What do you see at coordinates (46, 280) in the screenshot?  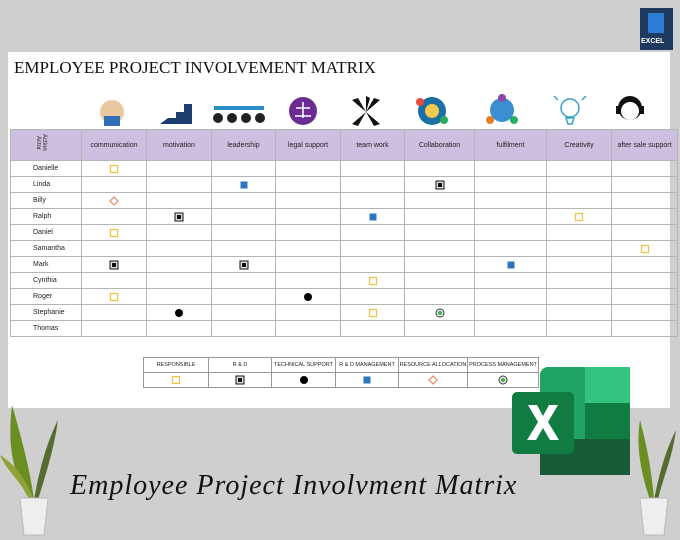 I see `row-name: Cynthia` at bounding box center [46, 280].